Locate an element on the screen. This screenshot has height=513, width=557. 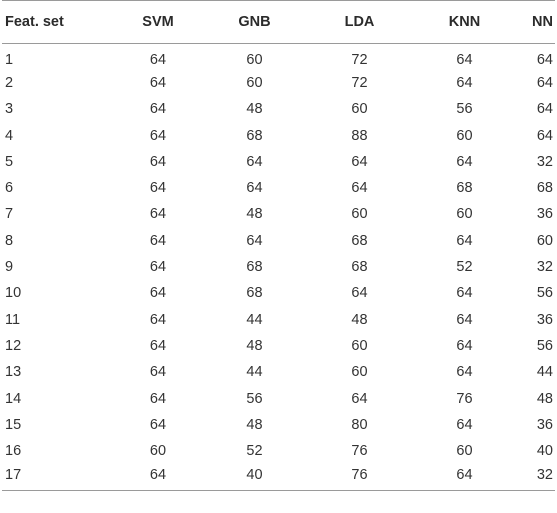
header-nn: NN is located at coordinates (536, 22).